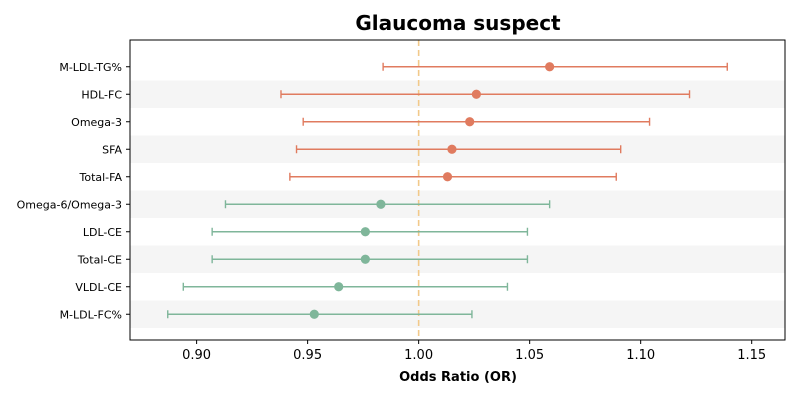 Image resolution: width=800 pixels, height=400 pixels. Describe the element at coordinates (98, 287) in the screenshot. I see `y-tick-label: VLDL-CE` at that location.